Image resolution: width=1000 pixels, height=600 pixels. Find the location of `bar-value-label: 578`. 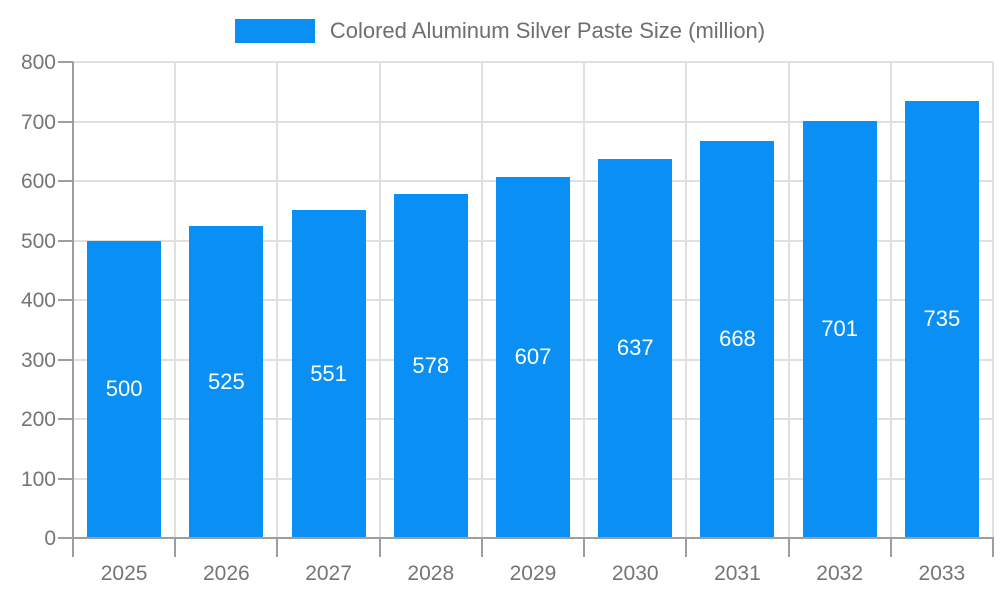

bar-value-label: 578 is located at coordinates (431, 366).